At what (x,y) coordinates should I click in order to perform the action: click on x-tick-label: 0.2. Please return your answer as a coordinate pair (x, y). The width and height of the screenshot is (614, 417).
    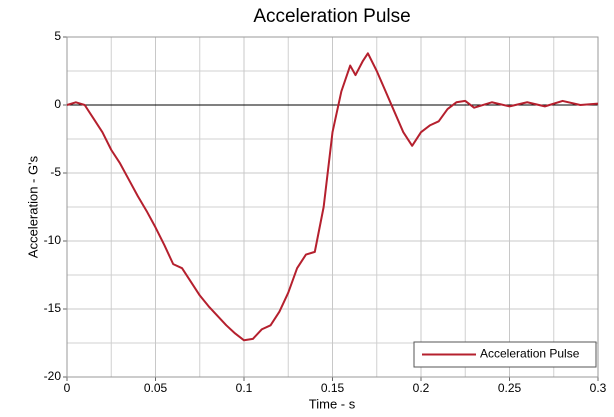
    Looking at the image, I should click on (421, 388).